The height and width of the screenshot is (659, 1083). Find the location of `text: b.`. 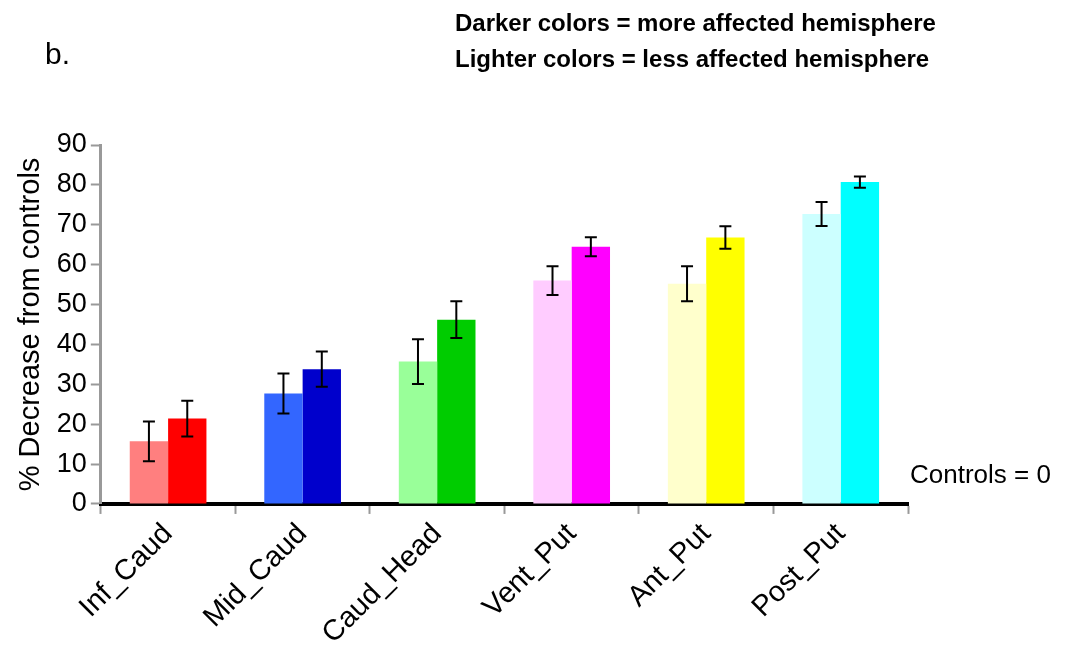

text: b. is located at coordinates (58, 54).